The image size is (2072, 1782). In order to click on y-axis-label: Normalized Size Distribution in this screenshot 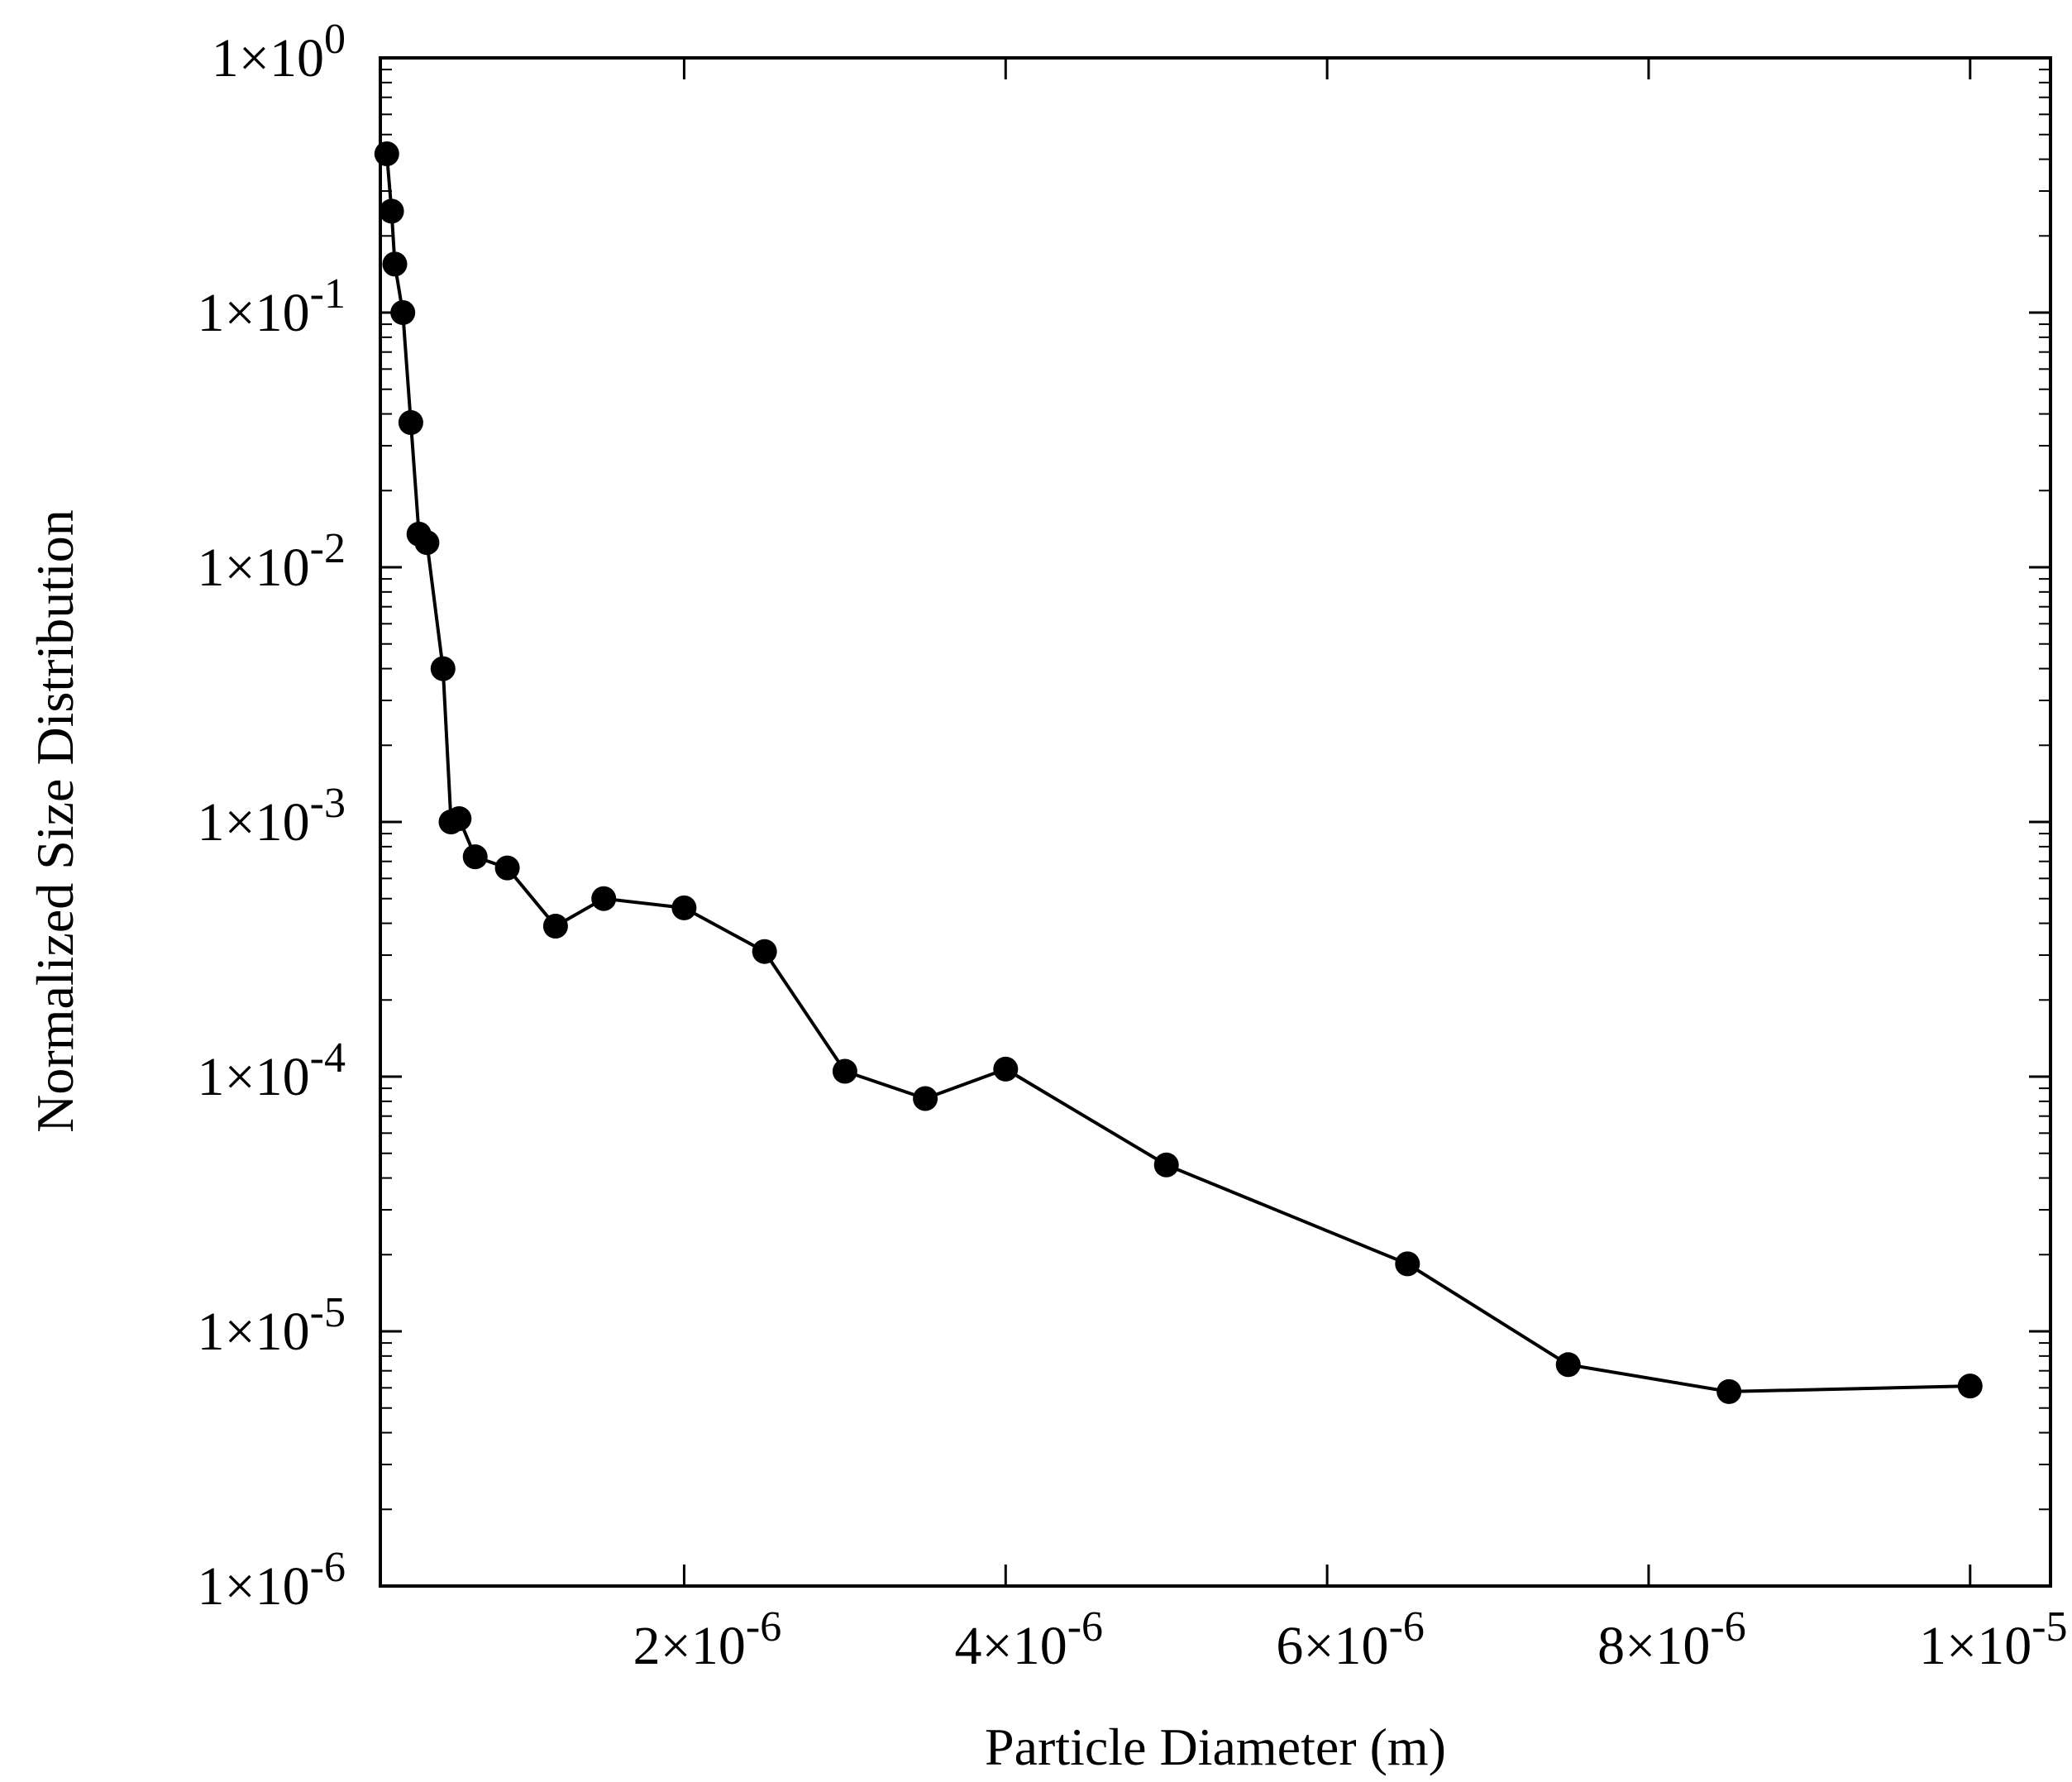, I will do `click(55, 821)`.